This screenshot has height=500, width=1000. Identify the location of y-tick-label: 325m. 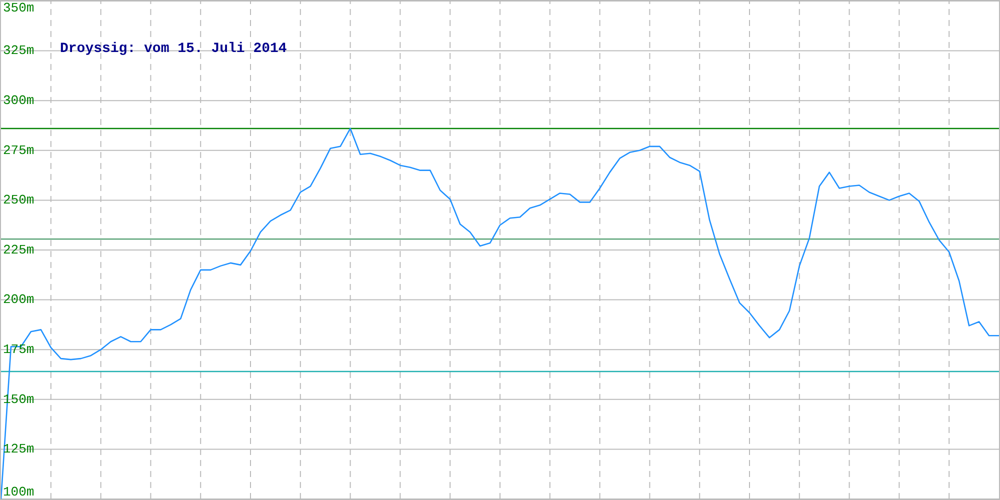
(18, 50).